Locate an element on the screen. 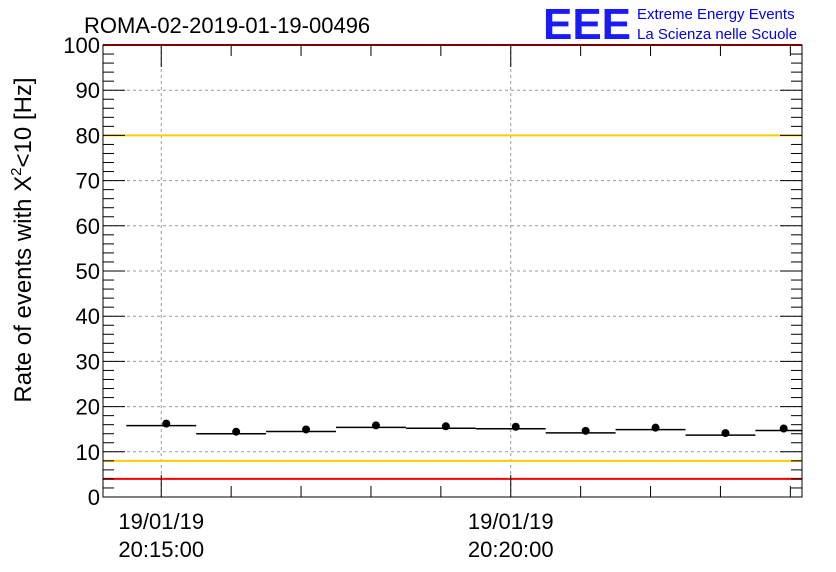 This screenshot has width=836, height=572. logo-line-1: Extreme Energy Events is located at coordinates (716, 14).